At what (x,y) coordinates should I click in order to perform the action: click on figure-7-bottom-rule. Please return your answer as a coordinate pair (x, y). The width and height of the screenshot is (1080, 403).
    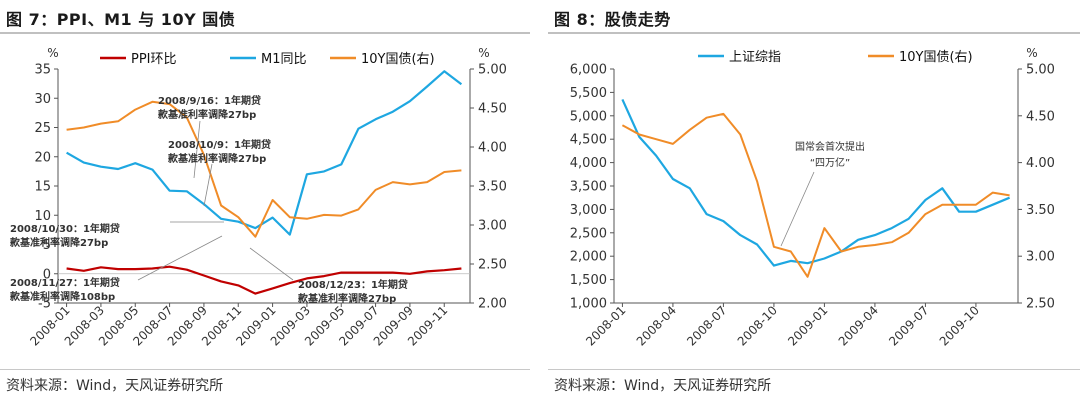
    Looking at the image, I should click on (265, 369).